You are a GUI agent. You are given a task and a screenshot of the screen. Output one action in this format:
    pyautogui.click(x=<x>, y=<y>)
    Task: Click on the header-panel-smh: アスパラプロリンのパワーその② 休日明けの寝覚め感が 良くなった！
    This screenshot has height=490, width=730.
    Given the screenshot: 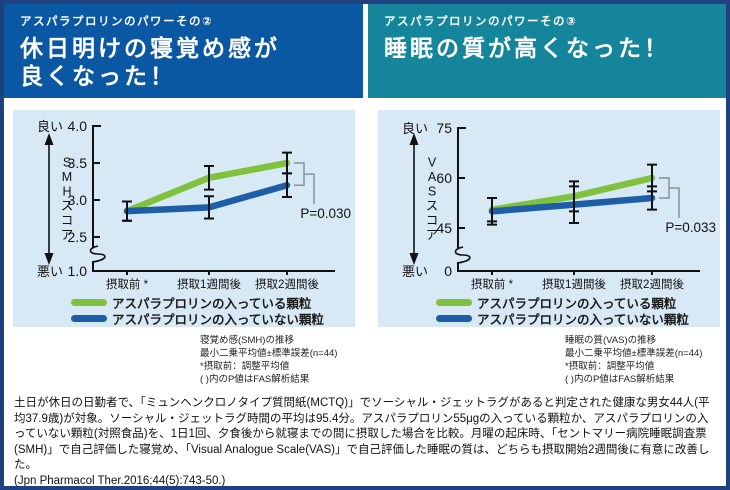 What is the action you would take?
    pyautogui.click(x=183, y=51)
    